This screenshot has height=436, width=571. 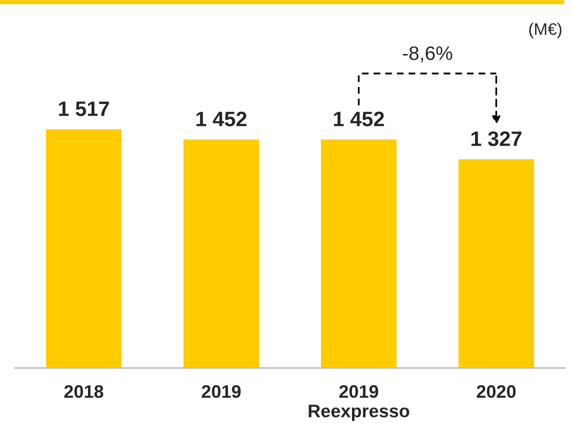 I want to click on data-label: 1 327, so click(x=496, y=138).